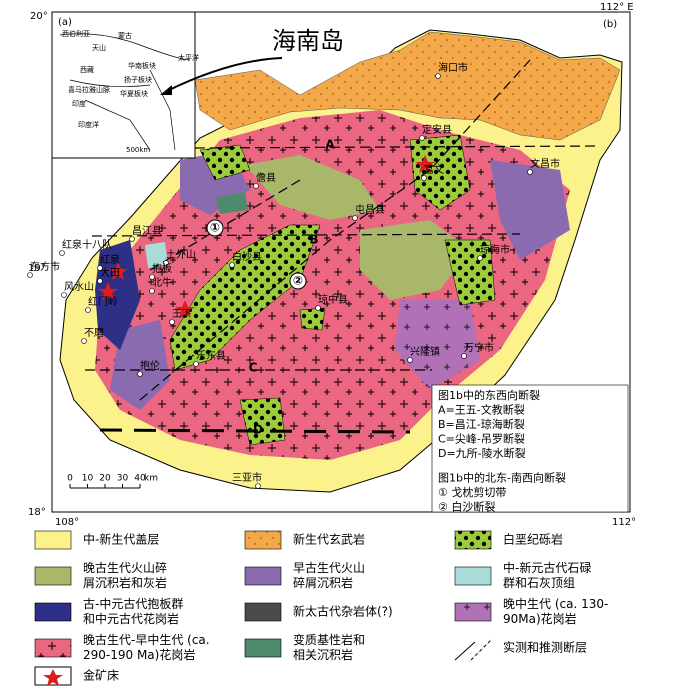  I want to click on place-label: 风水山, so click(79, 287).